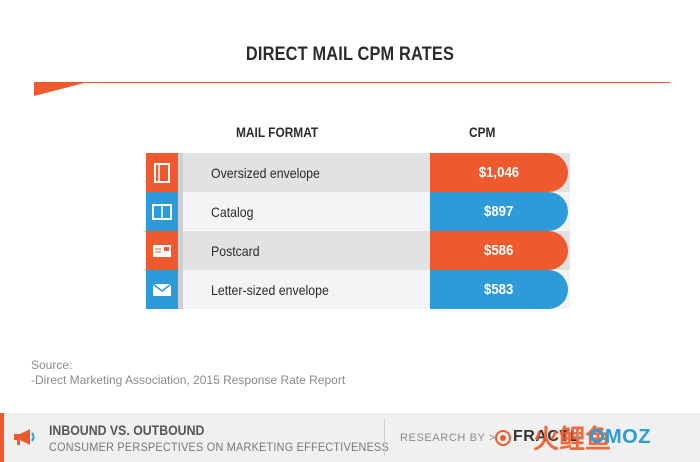 Image resolution: width=700 pixels, height=462 pixels. What do you see at coordinates (235, 250) in the screenshot?
I see `mail-format-text: Postcard` at bounding box center [235, 250].